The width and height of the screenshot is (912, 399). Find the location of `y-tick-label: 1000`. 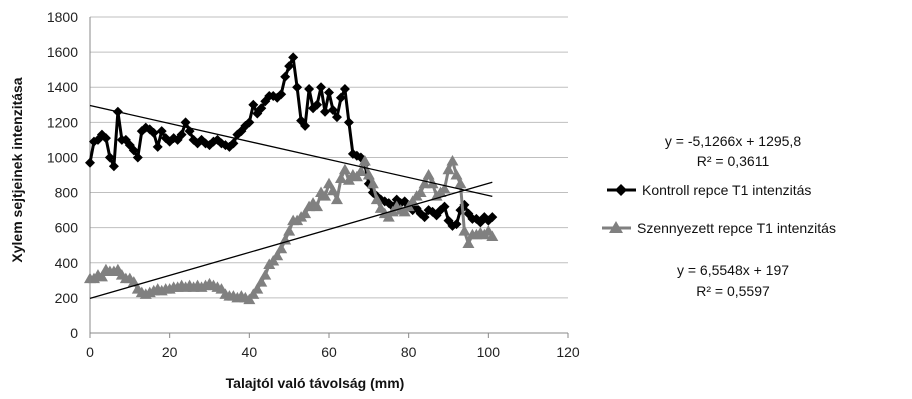

y-tick-label: 1000 is located at coordinates (62, 157).